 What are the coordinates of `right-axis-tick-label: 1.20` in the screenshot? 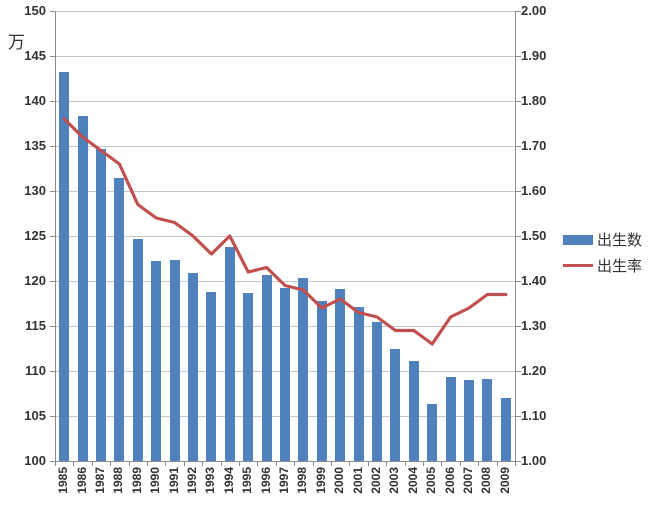 It's located at (534, 370).